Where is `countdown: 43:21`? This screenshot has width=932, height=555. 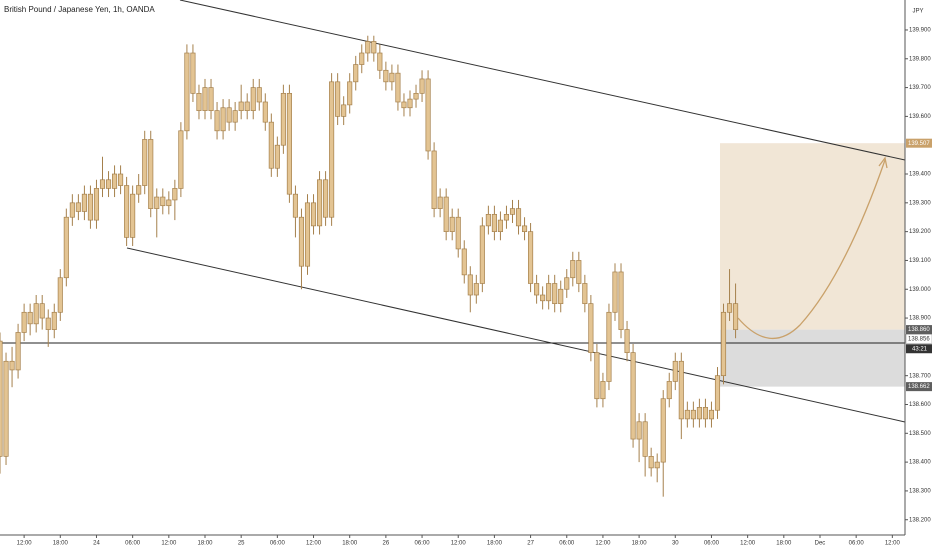
countdown: 43:21 is located at coordinates (920, 349).